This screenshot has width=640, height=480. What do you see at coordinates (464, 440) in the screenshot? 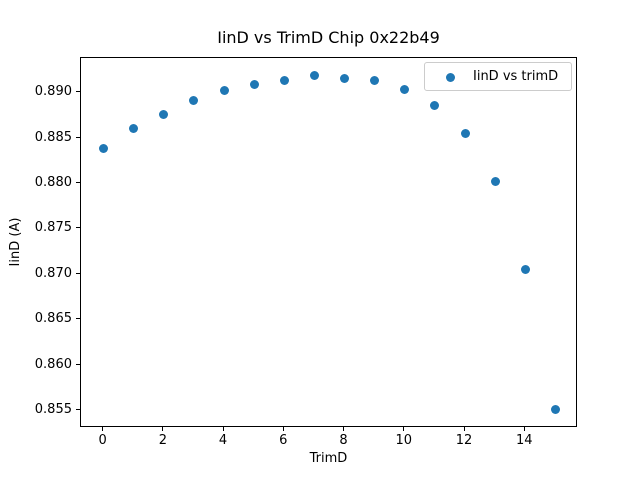
I see `x-tick-label: 12` at bounding box center [464, 440].